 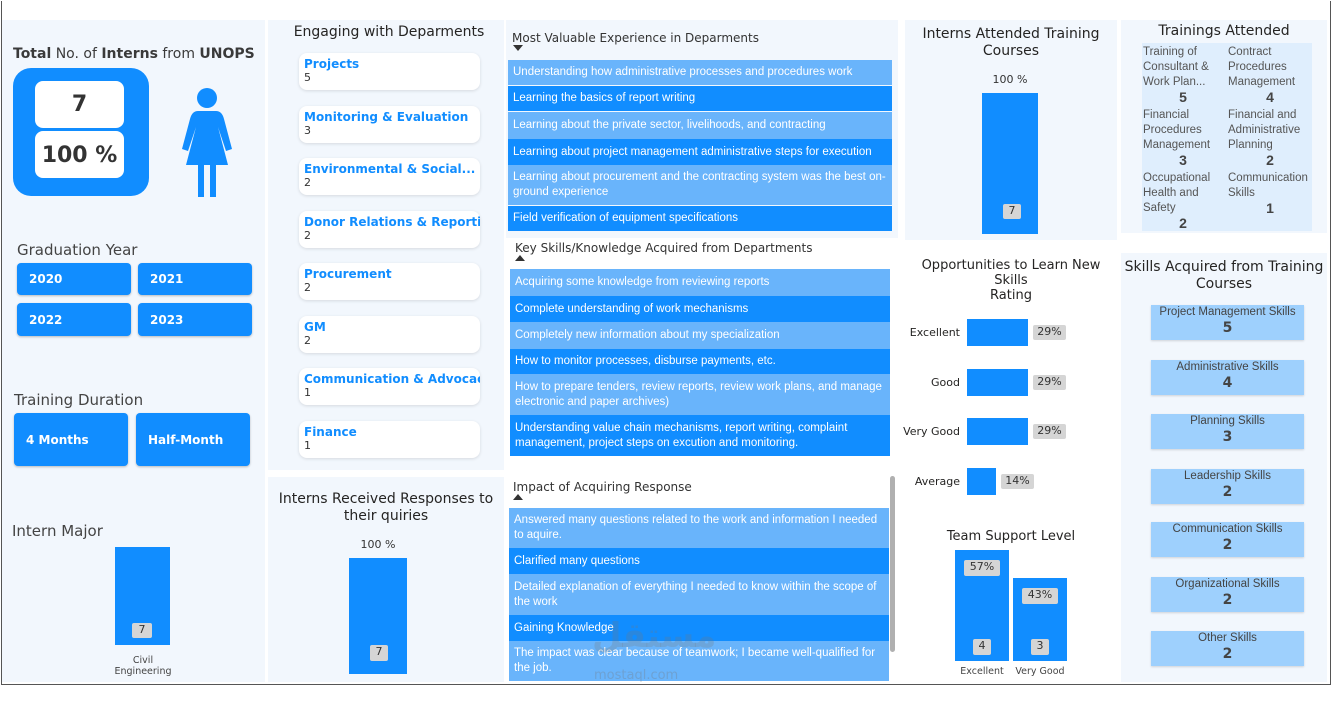 What do you see at coordinates (982, 647) in the screenshot?
I see `team-support-value-label: 4` at bounding box center [982, 647].